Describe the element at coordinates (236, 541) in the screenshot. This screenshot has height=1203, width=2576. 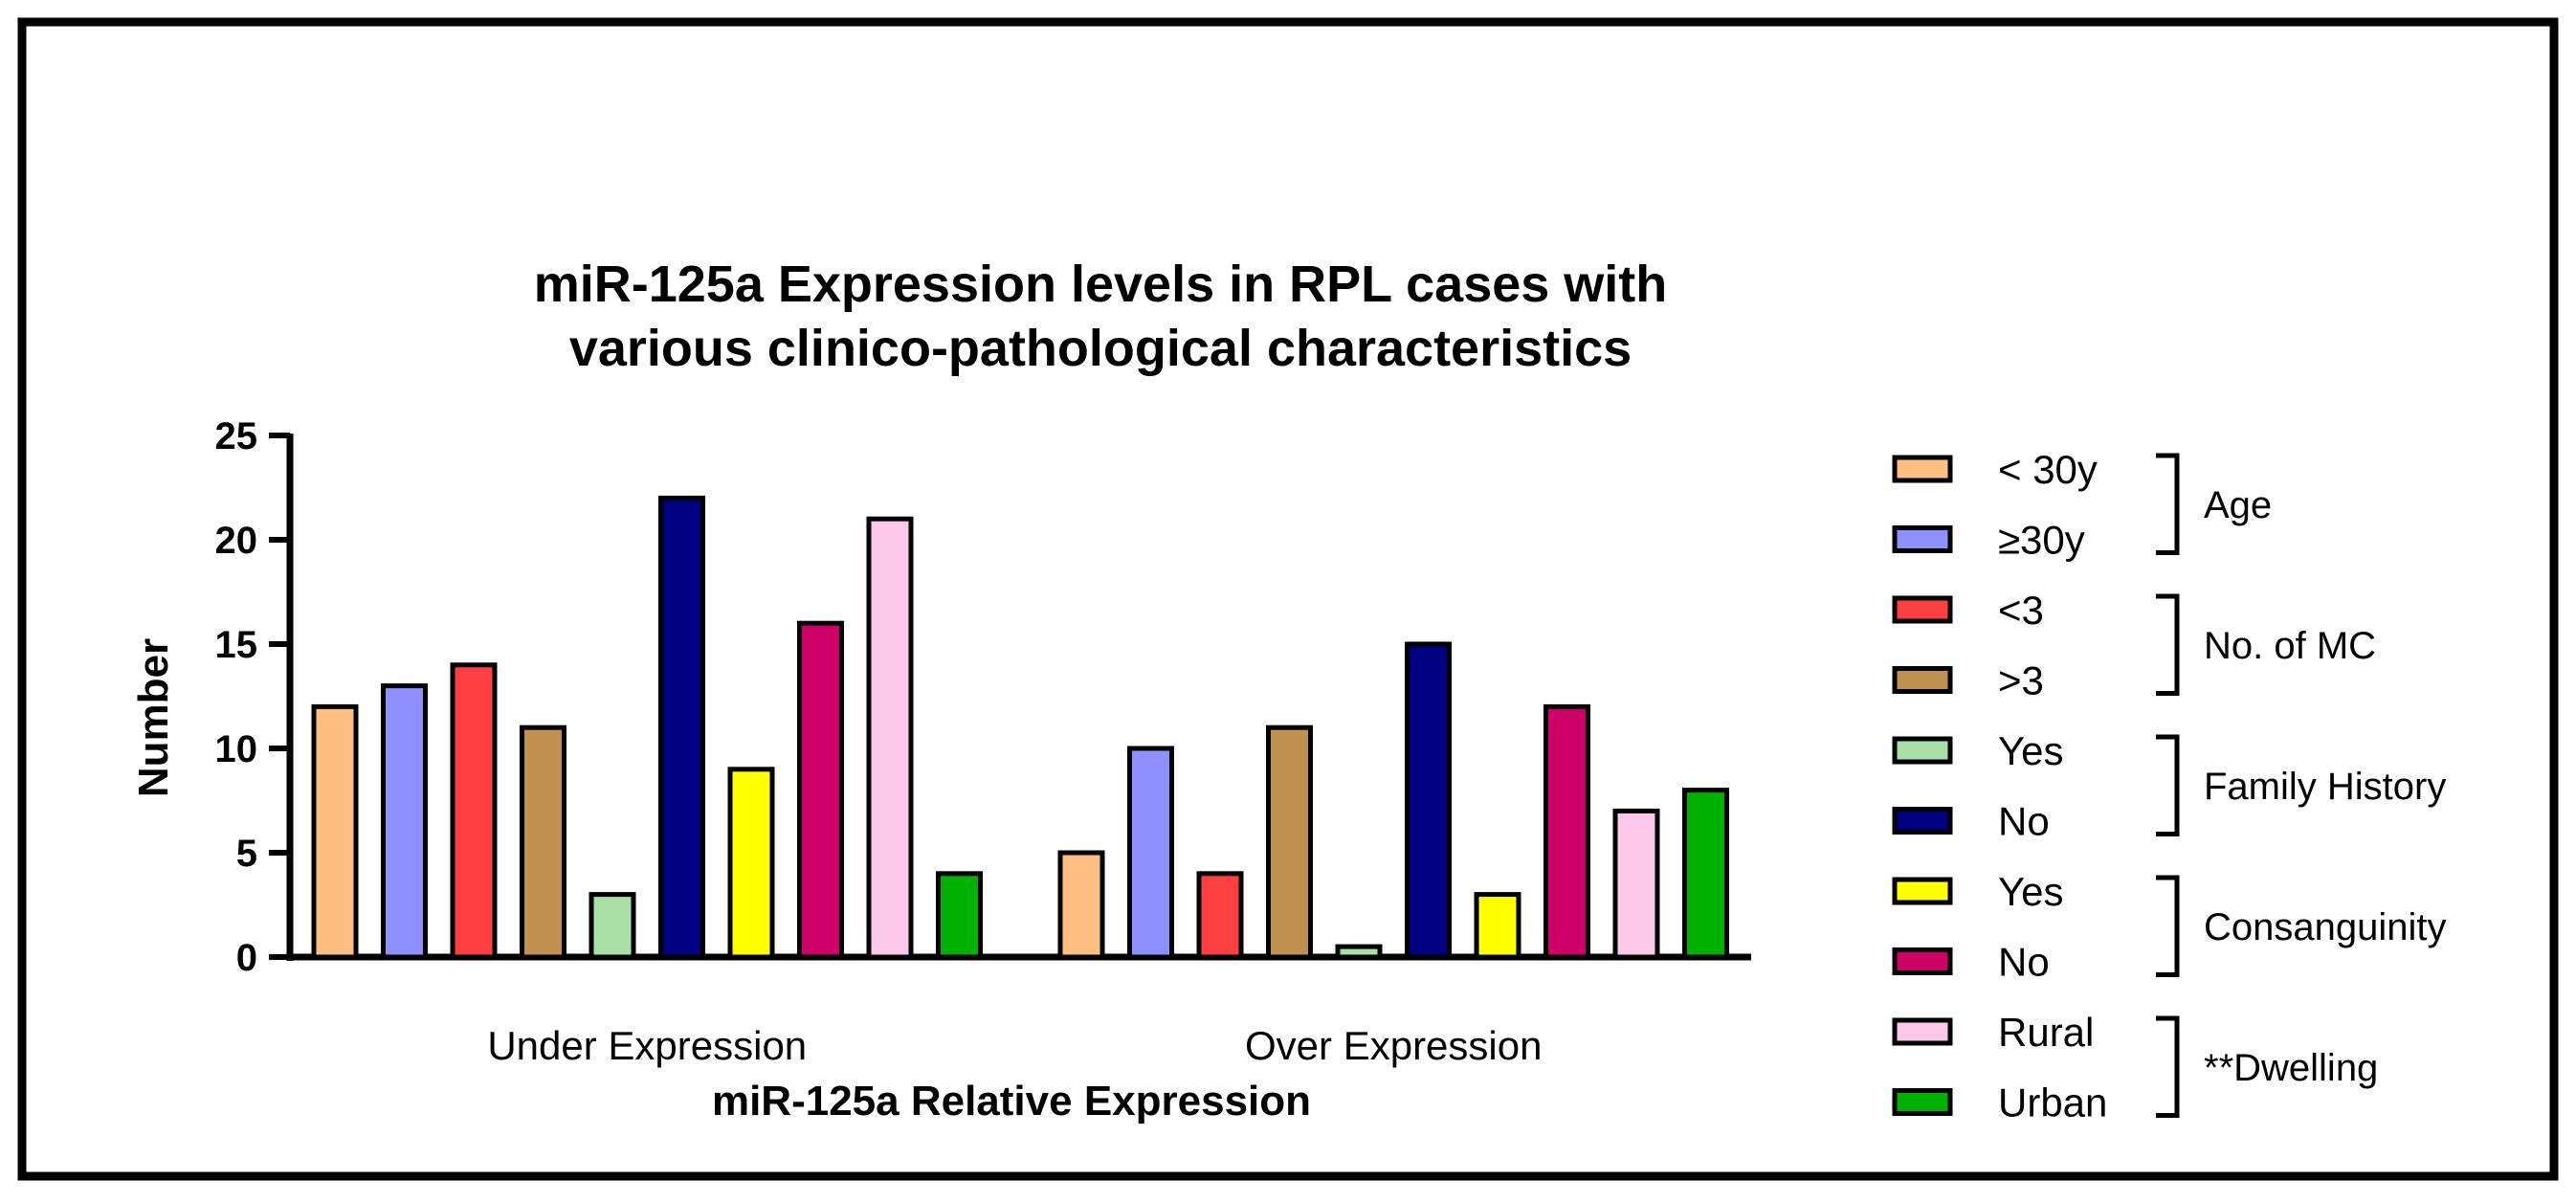
I see `y-tick-label: 20` at that location.